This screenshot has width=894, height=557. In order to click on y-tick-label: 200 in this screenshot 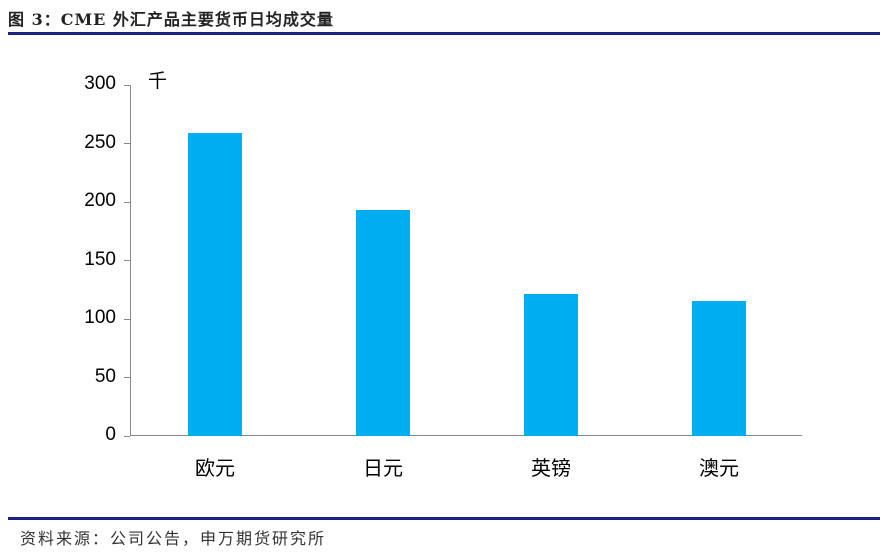, I will do `click(100, 200)`.